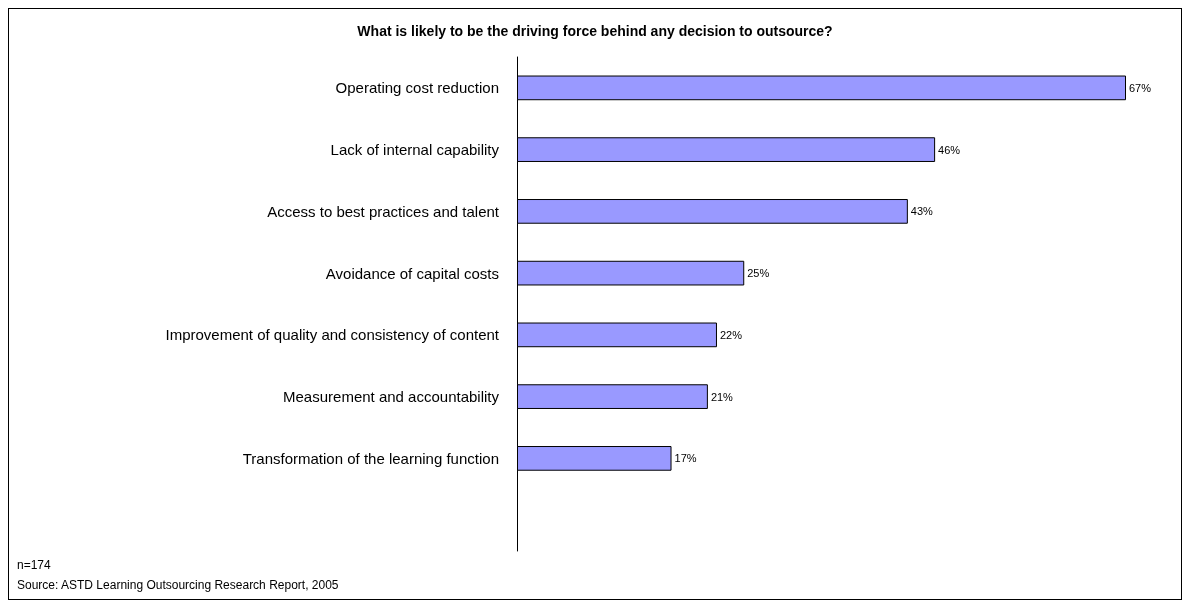 The image size is (1190, 608). What do you see at coordinates (332, 335) in the screenshot?
I see `y-tick-label: Improvement of quality and consistency of content` at bounding box center [332, 335].